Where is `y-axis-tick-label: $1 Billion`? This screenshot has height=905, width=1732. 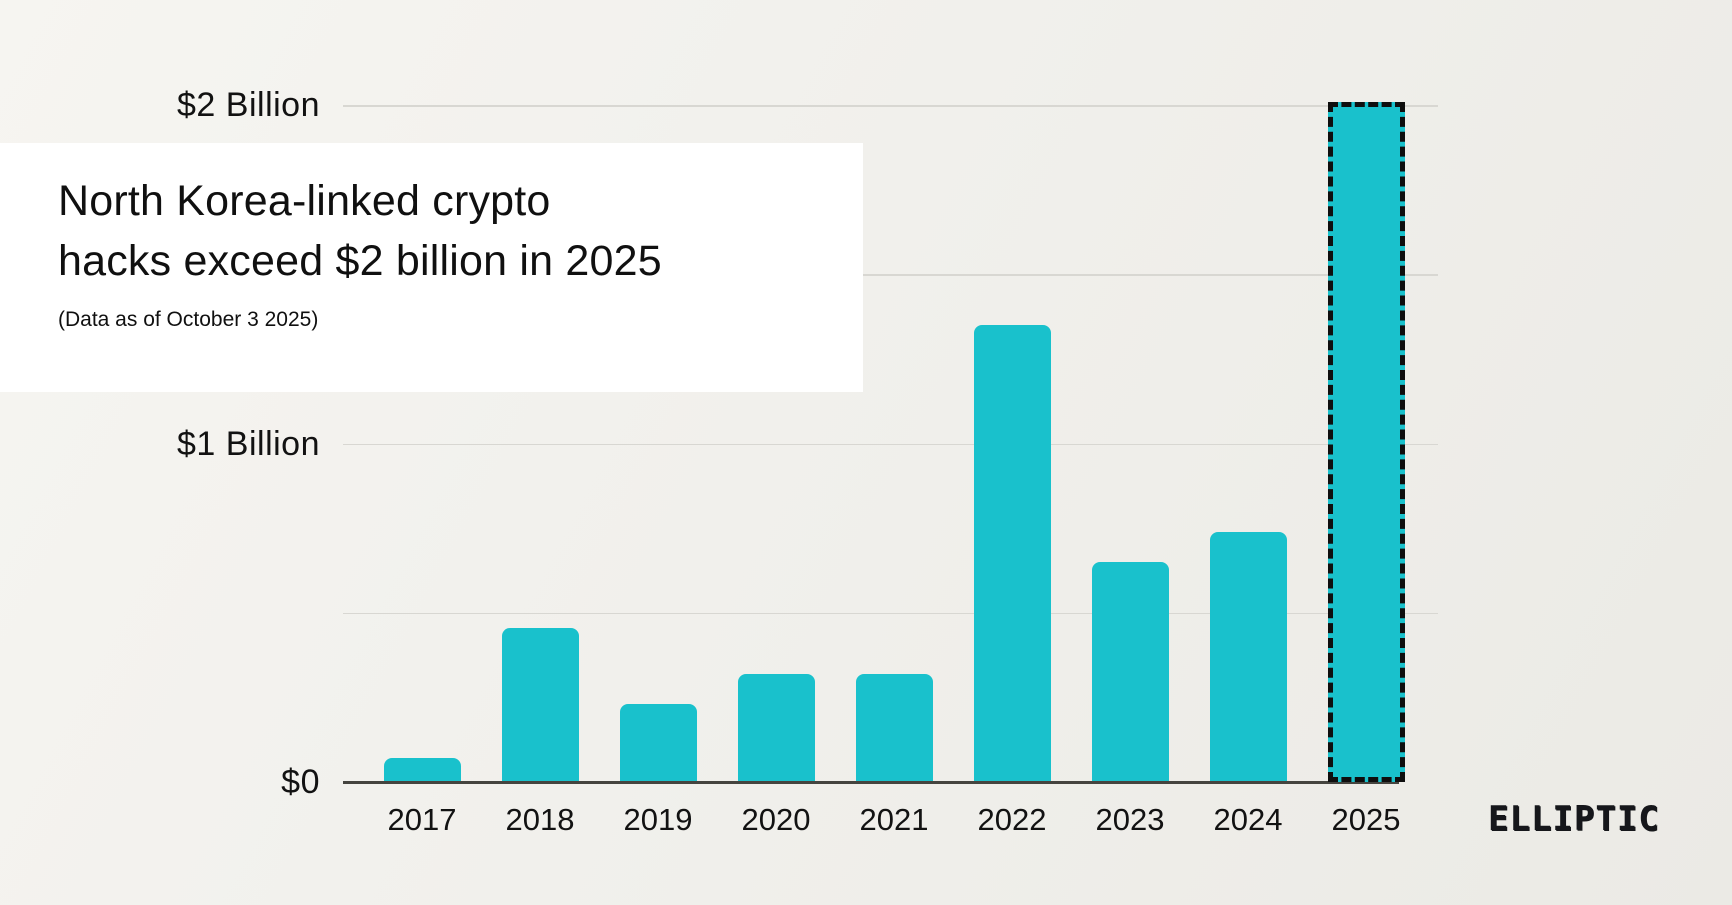 y-axis-tick-label: $1 Billion is located at coordinates (248, 443).